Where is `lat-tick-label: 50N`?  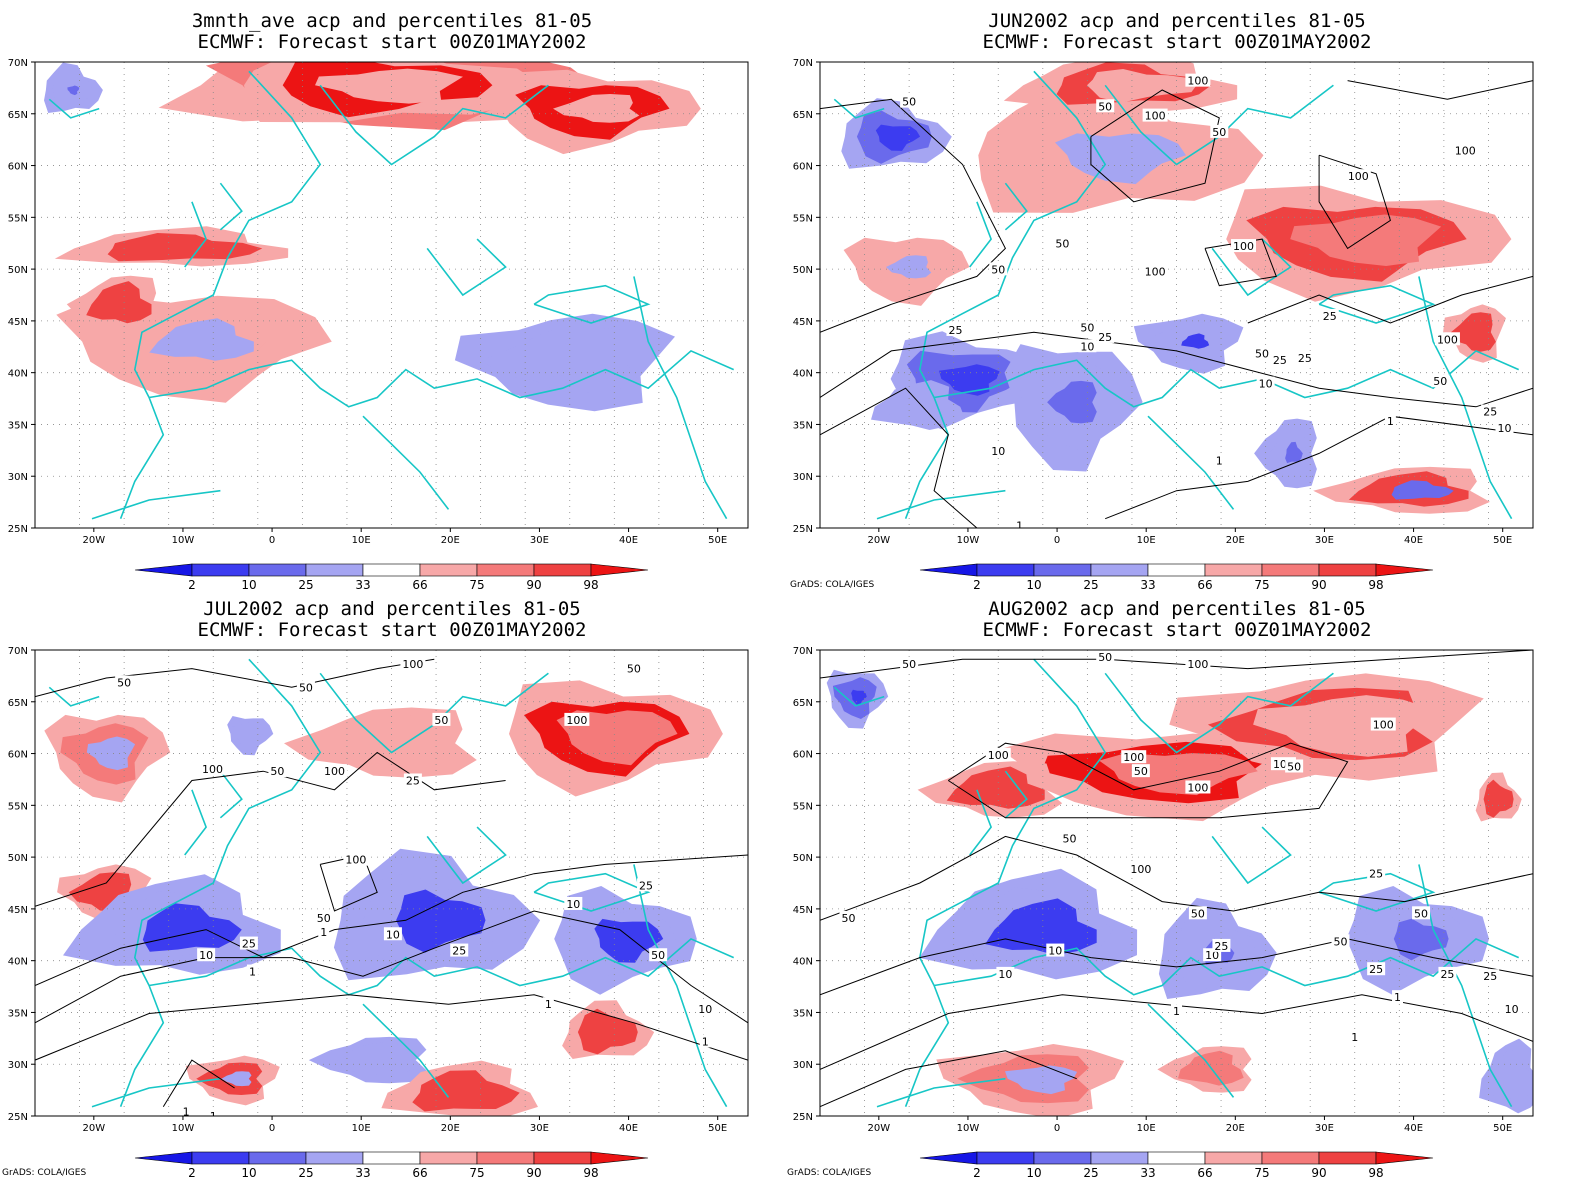
lat-tick-label: 50N is located at coordinates (18, 858).